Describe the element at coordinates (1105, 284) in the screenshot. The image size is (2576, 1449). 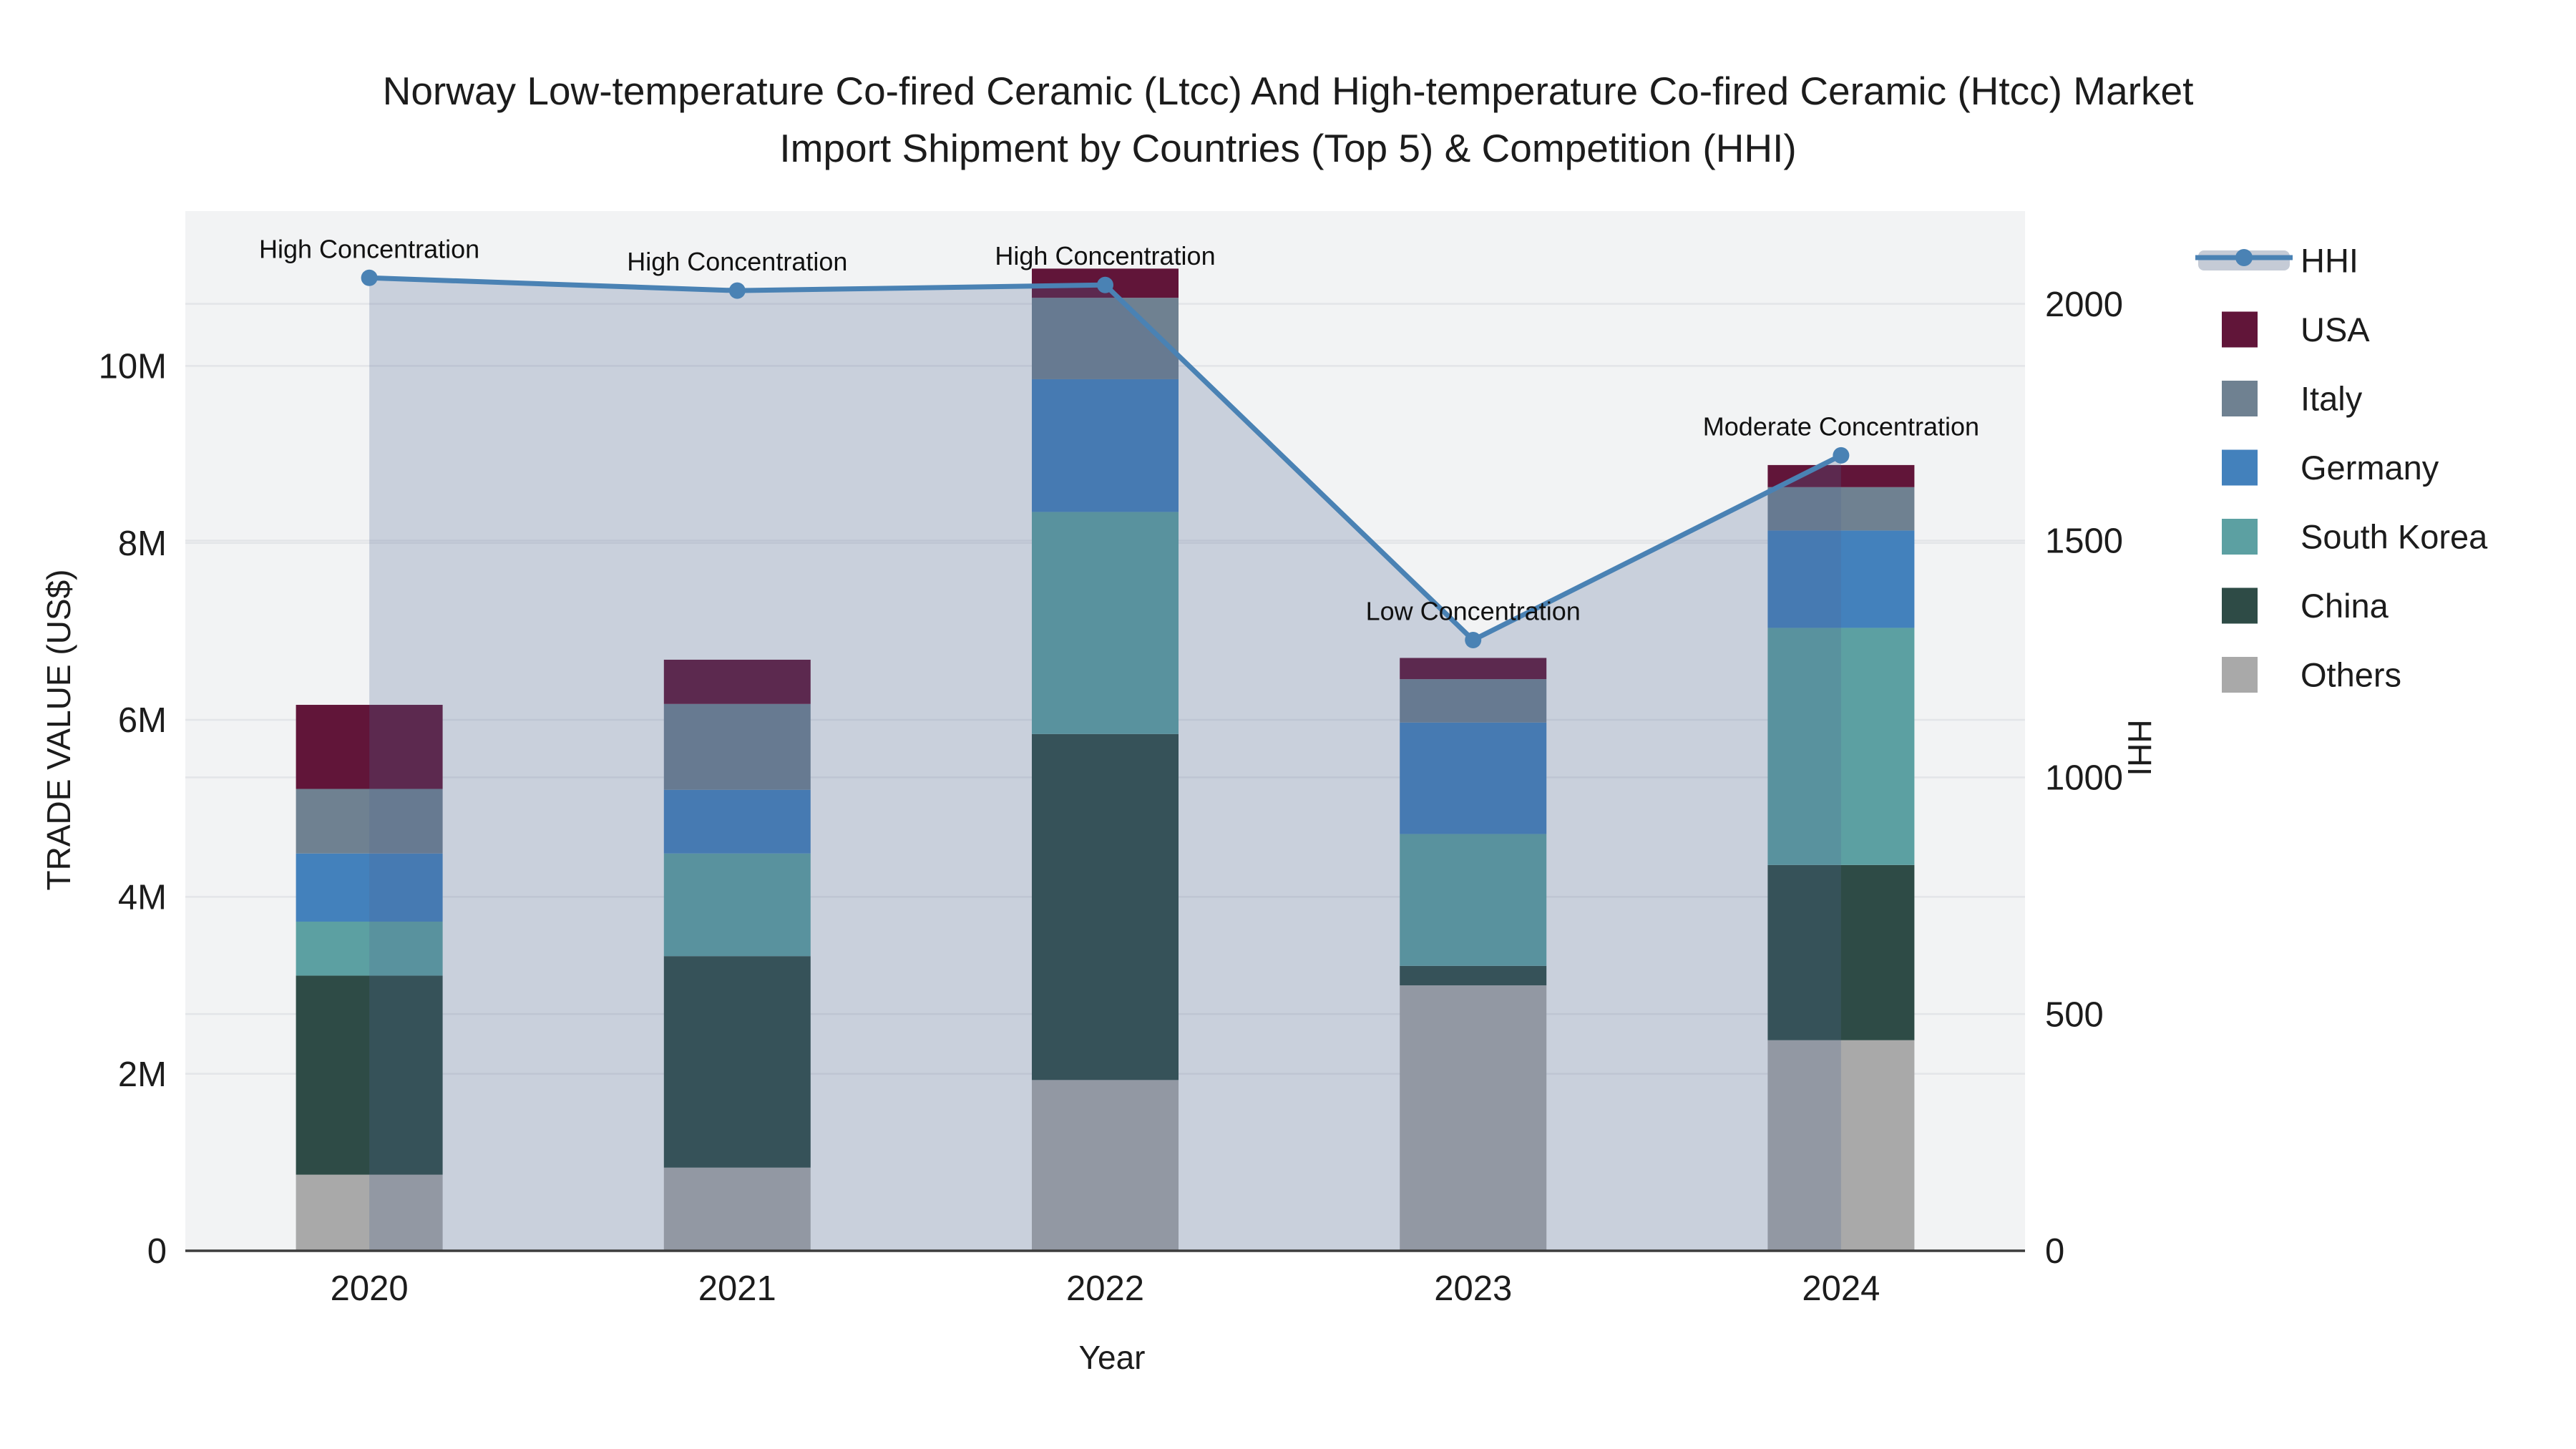
I see `hhi-marker-2022` at that location.